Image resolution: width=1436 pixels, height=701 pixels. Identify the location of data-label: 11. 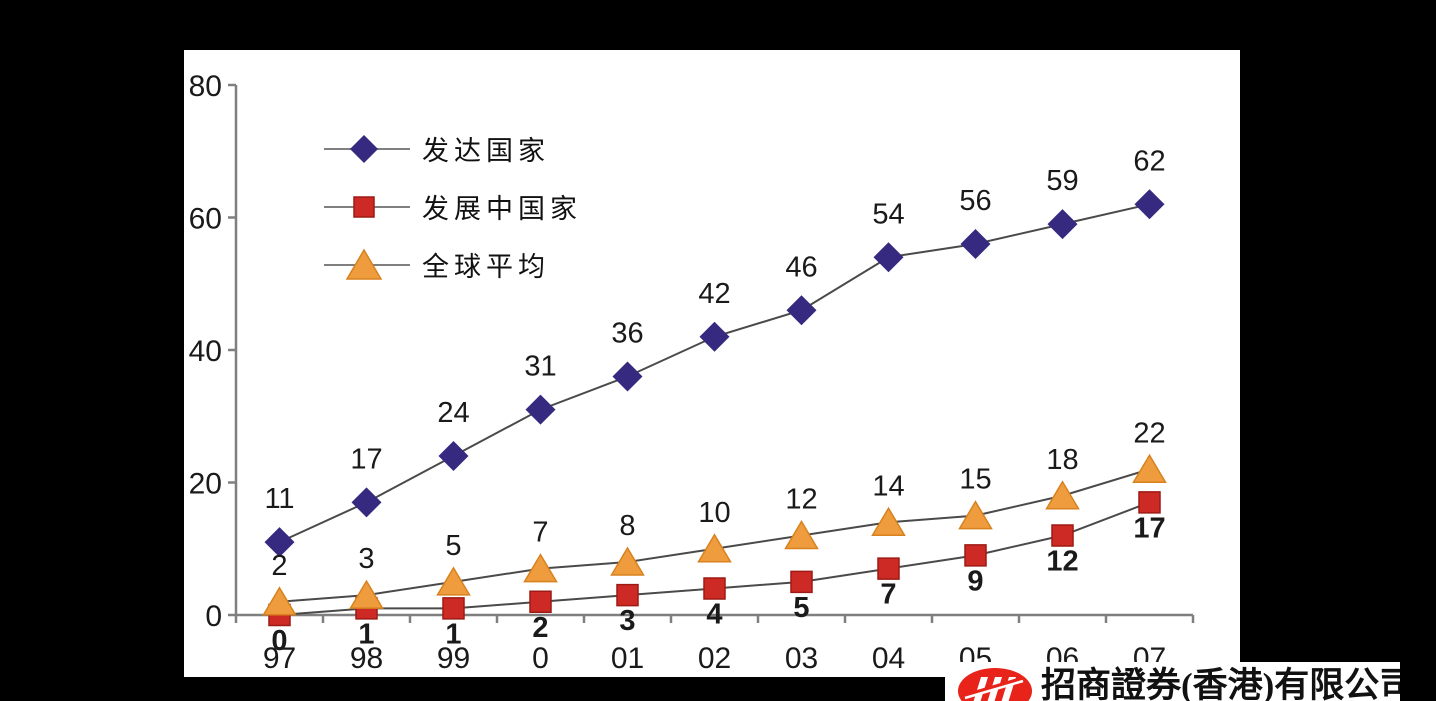
(279, 499).